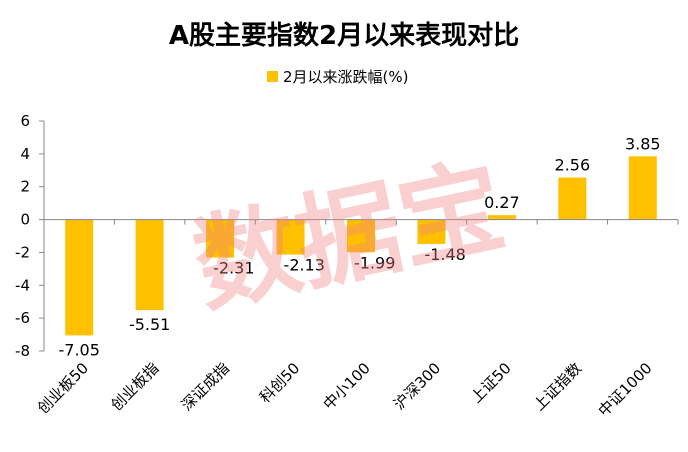 This screenshot has width=688, height=452. Describe the element at coordinates (444, 254) in the screenshot. I see `data-label: -1.48` at that location.